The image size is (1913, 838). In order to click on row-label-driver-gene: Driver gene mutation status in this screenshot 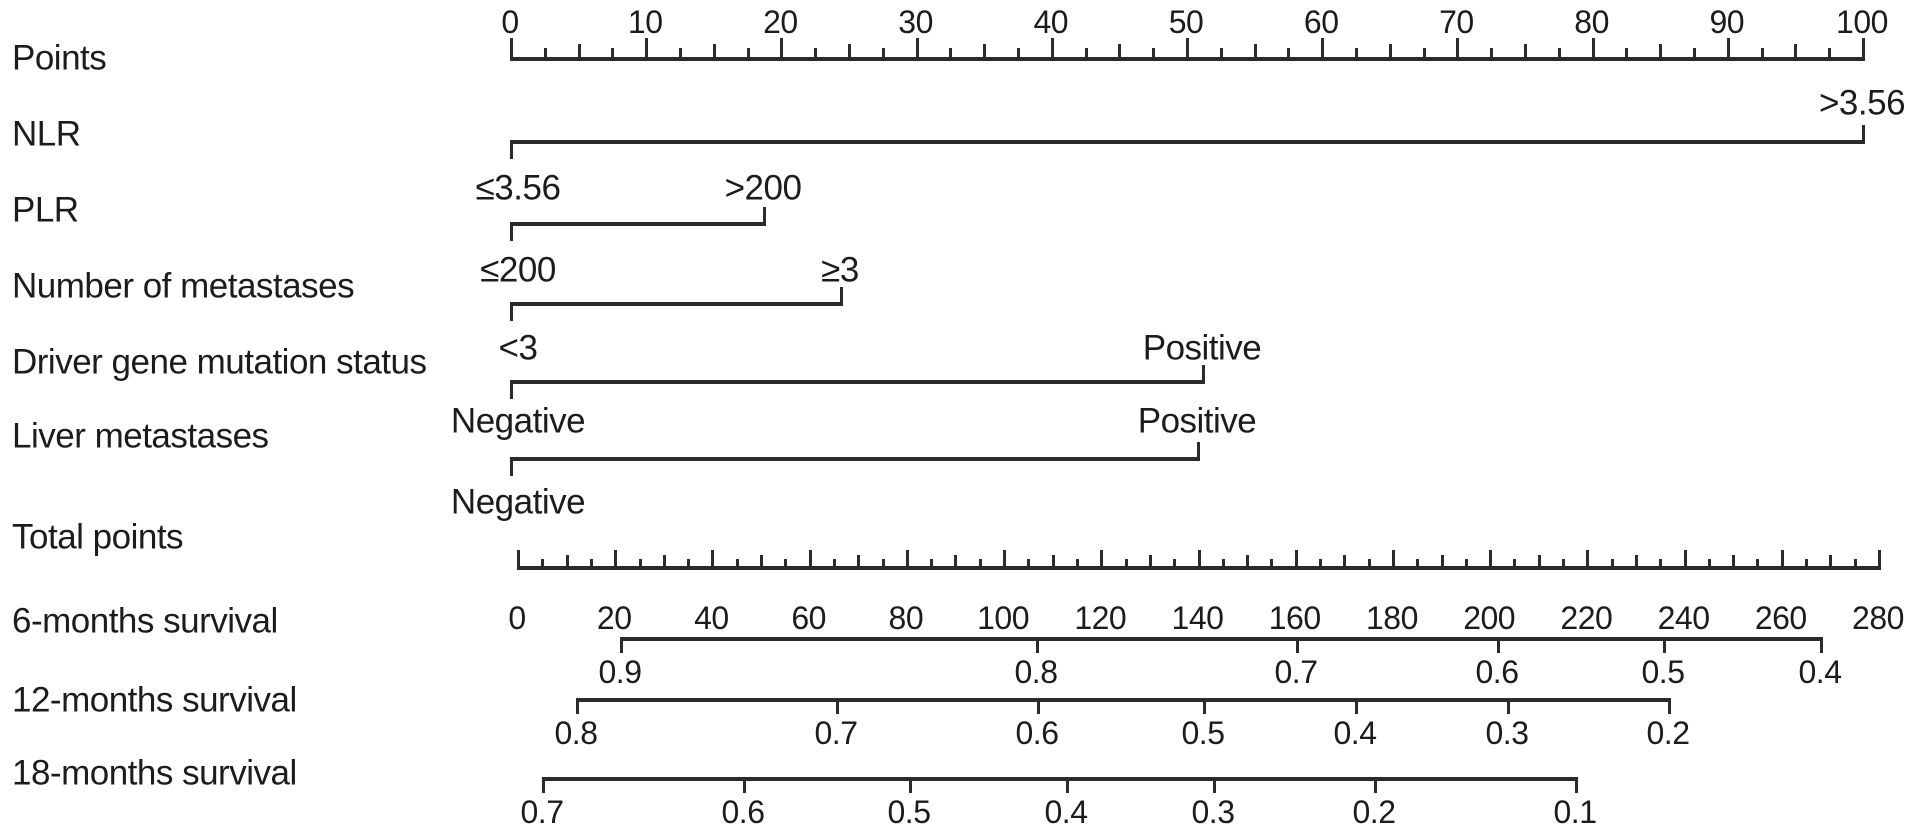, I will do `click(219, 362)`.